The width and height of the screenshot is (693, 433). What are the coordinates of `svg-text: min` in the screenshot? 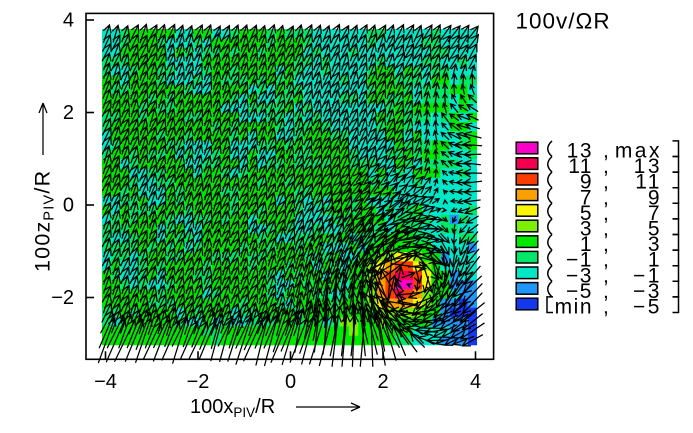 It's located at (574, 307).